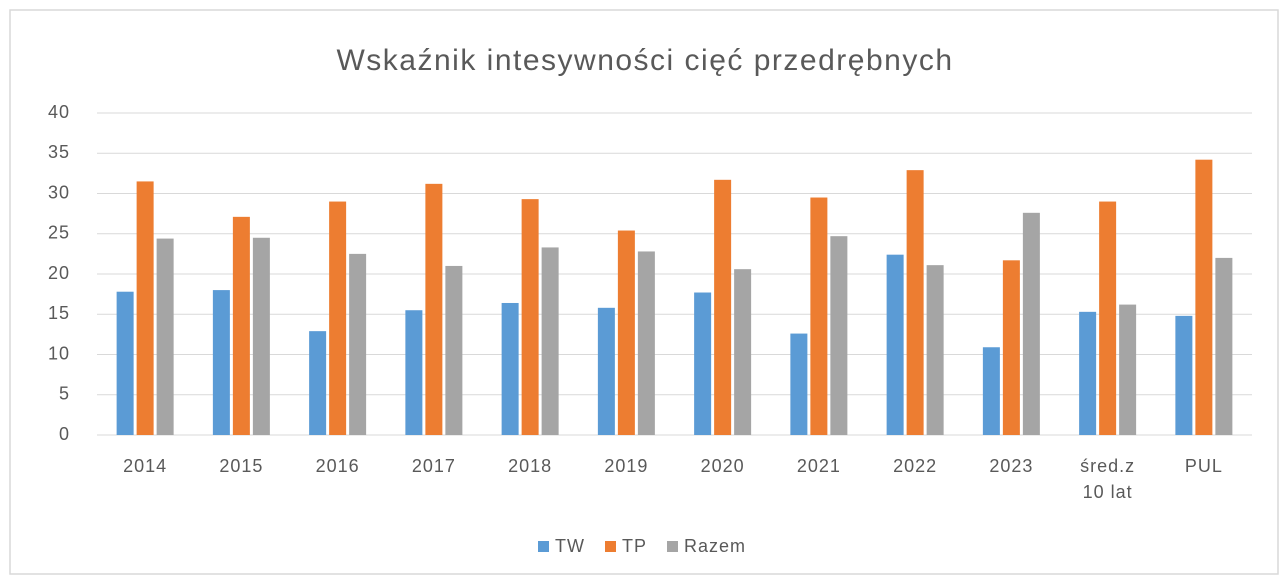 This screenshot has height=581, width=1284. I want to click on y-tick-label: 10, so click(59, 353).